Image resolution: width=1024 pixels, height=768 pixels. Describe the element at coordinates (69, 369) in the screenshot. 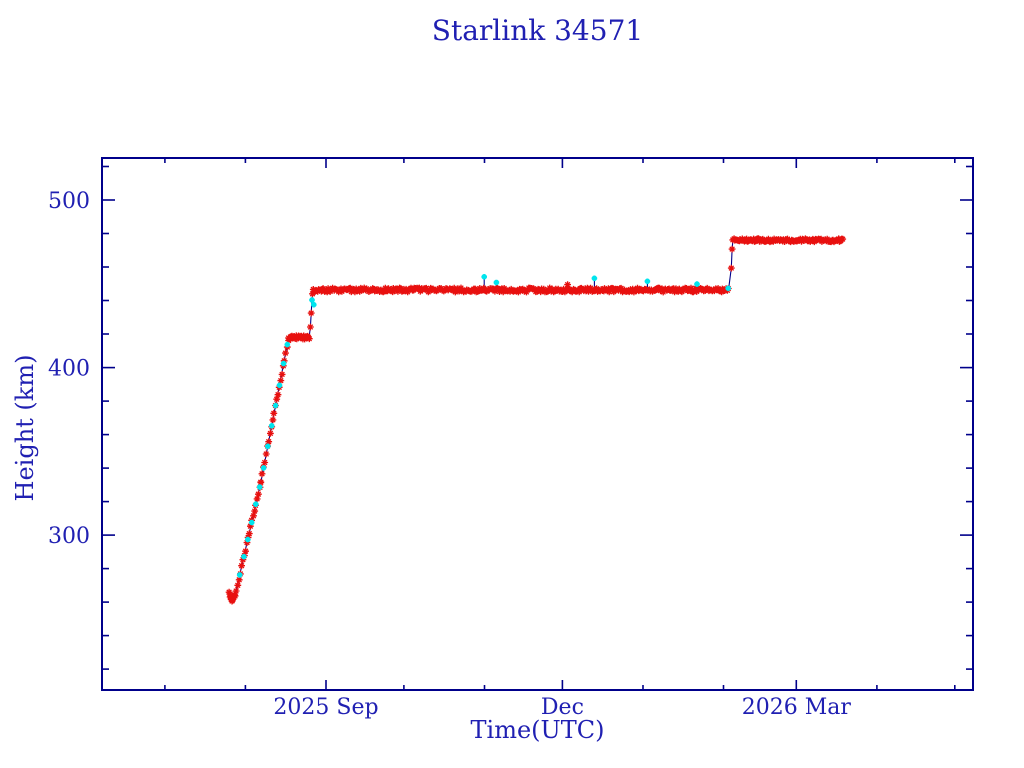

I see `y-tick-label: 400` at that location.